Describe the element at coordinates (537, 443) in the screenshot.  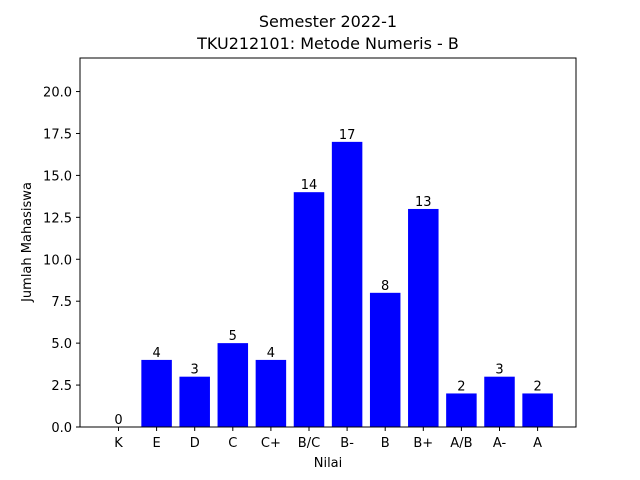
I see `x-tick-label: A` at that location.